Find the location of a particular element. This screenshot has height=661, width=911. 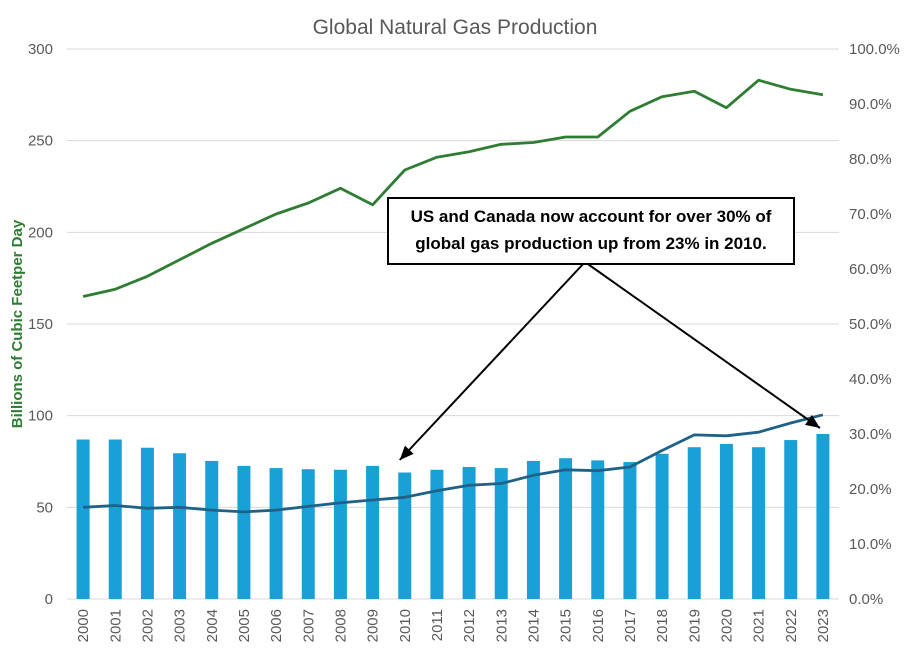

right-tick-label: 70.0% is located at coordinates (870, 214).